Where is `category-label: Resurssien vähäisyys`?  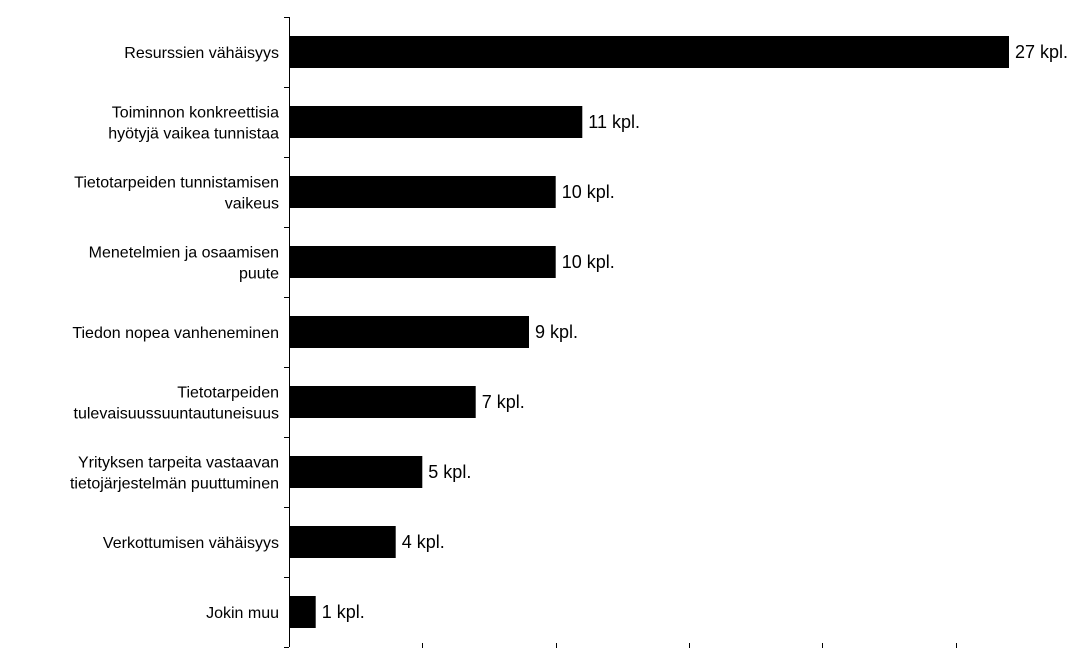 category-label: Resurssien vähäisyys is located at coordinates (201, 53).